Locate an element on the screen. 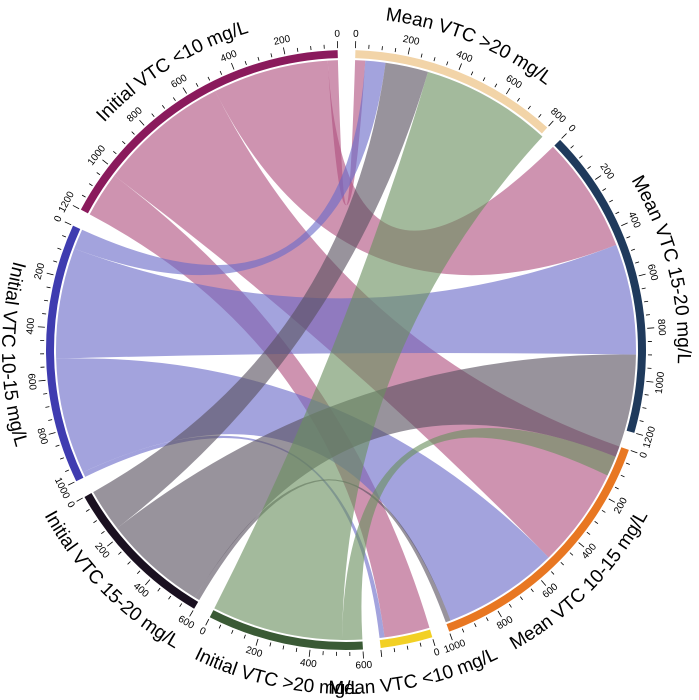 Image resolution: width=699 pixels, height=700 pixels. tick-label-init_15_20: 400 is located at coordinates (141, 590).